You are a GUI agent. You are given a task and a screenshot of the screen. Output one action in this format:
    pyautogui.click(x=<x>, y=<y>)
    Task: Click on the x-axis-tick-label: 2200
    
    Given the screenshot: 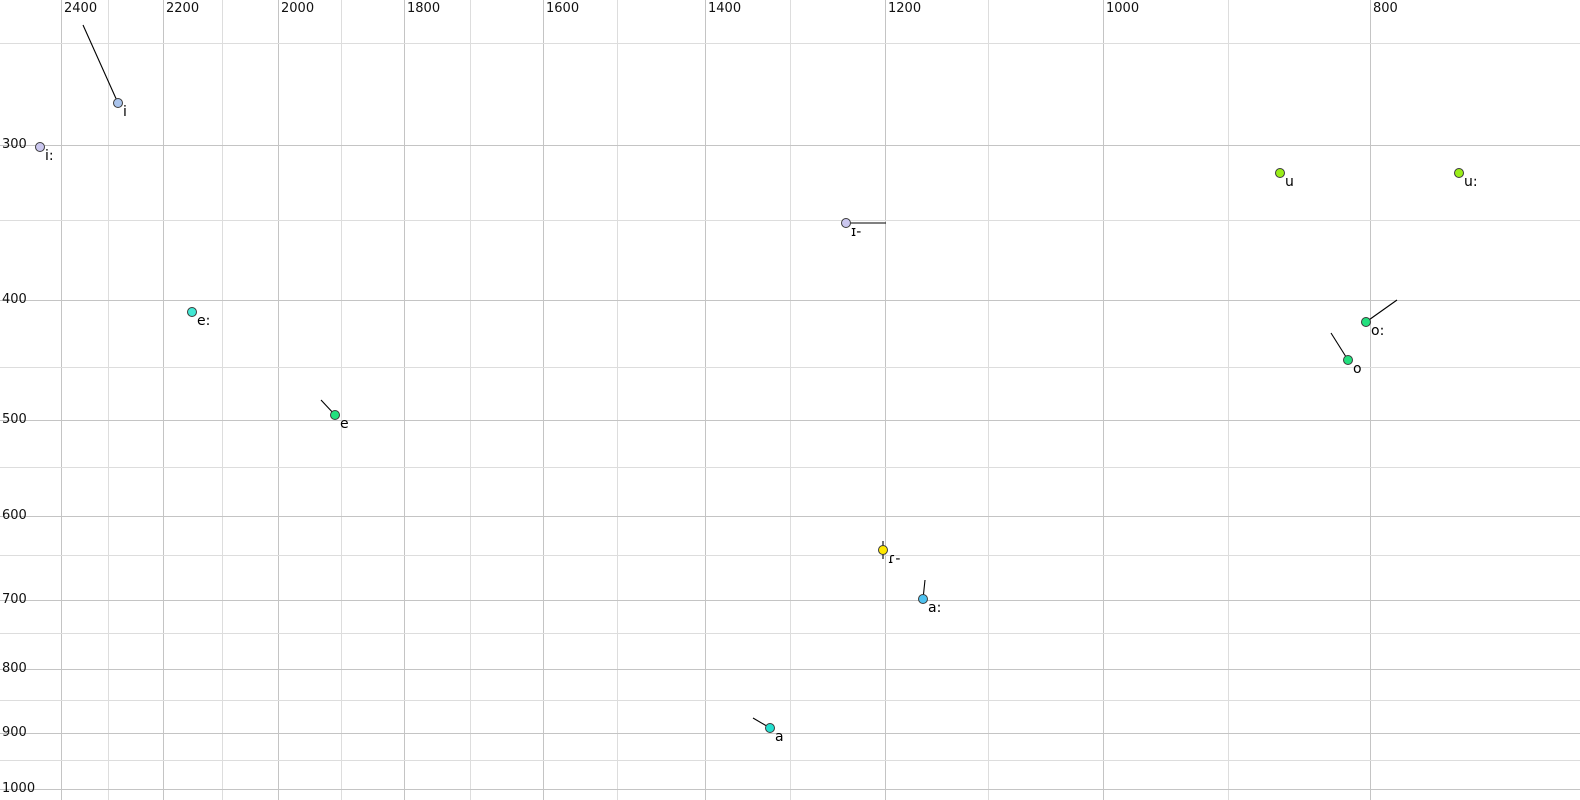 What is the action you would take?
    pyautogui.click(x=183, y=8)
    